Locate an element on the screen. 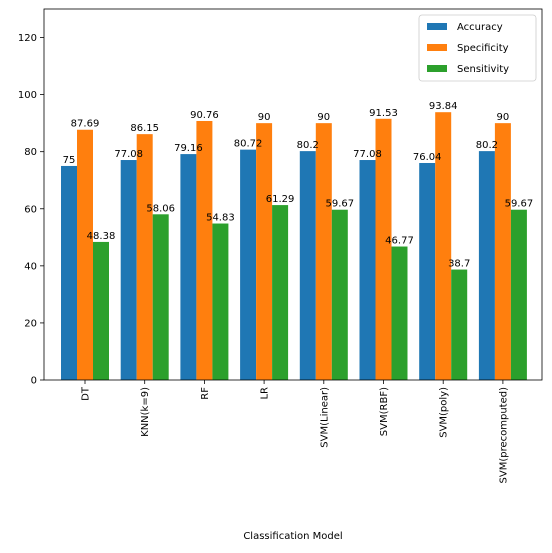 This screenshot has height=553, width=552. legend-swatch-specificity is located at coordinates (437, 47).